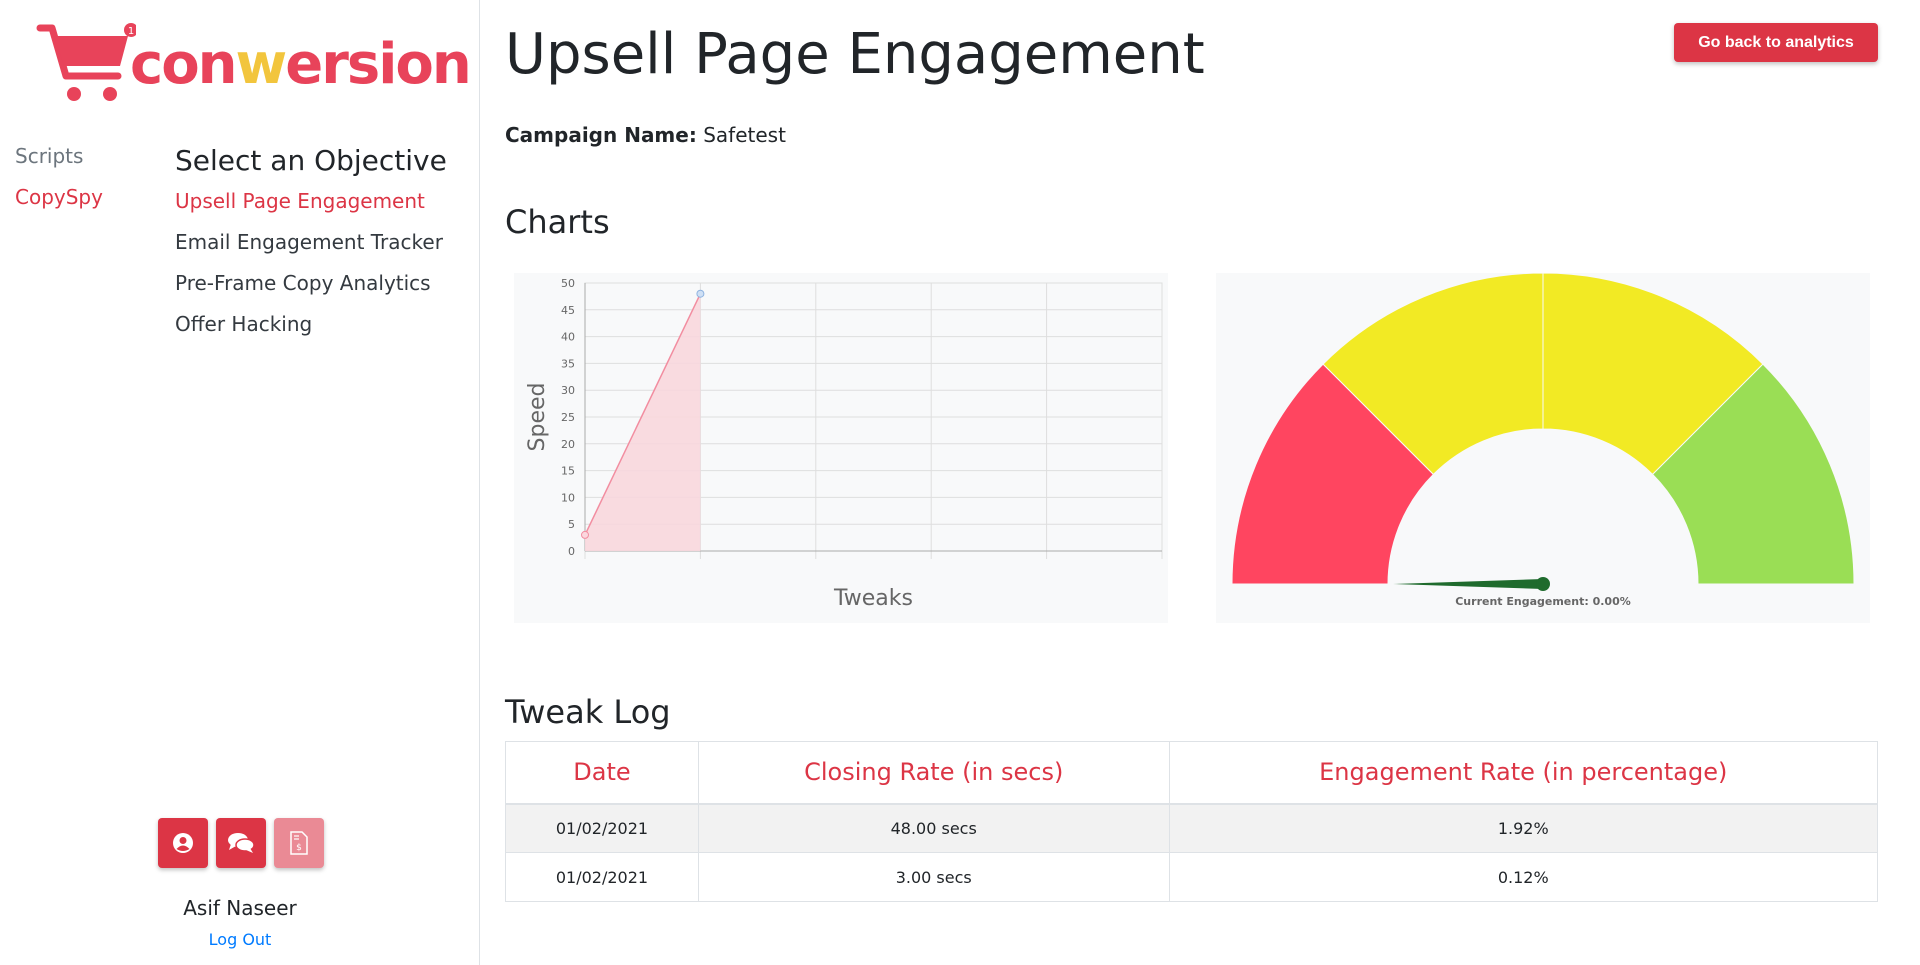 The width and height of the screenshot is (1920, 965). I want to click on y-tick-label: 10, so click(568, 497).